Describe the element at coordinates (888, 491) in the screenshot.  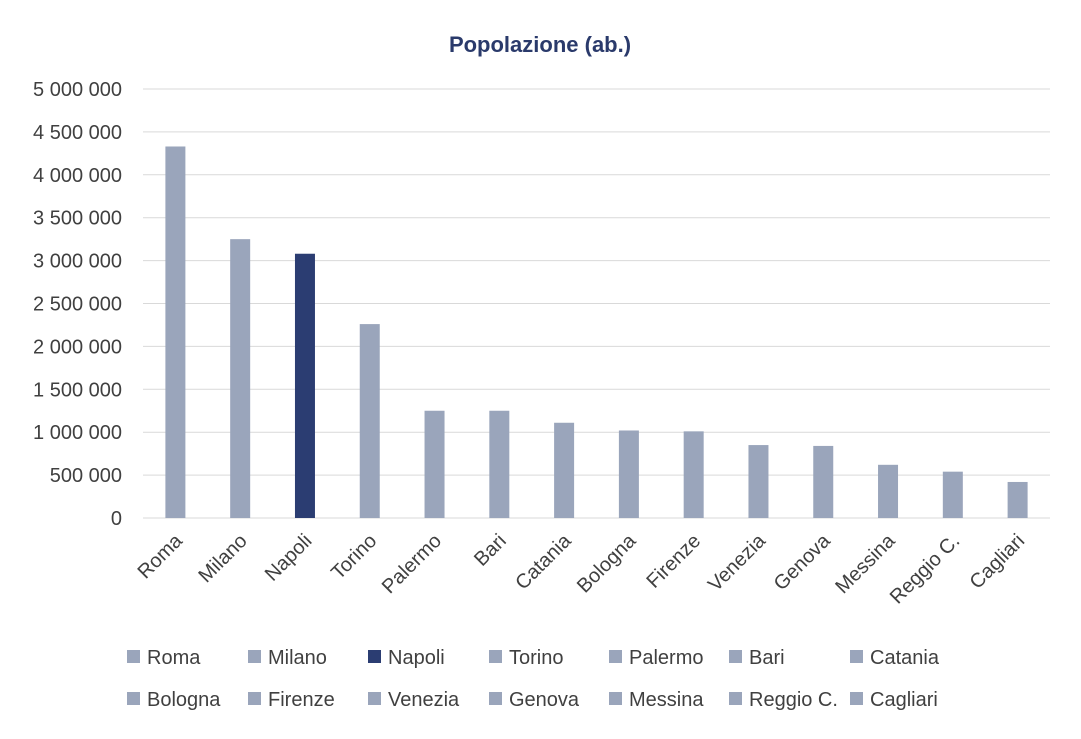
I see `bar-messina` at that location.